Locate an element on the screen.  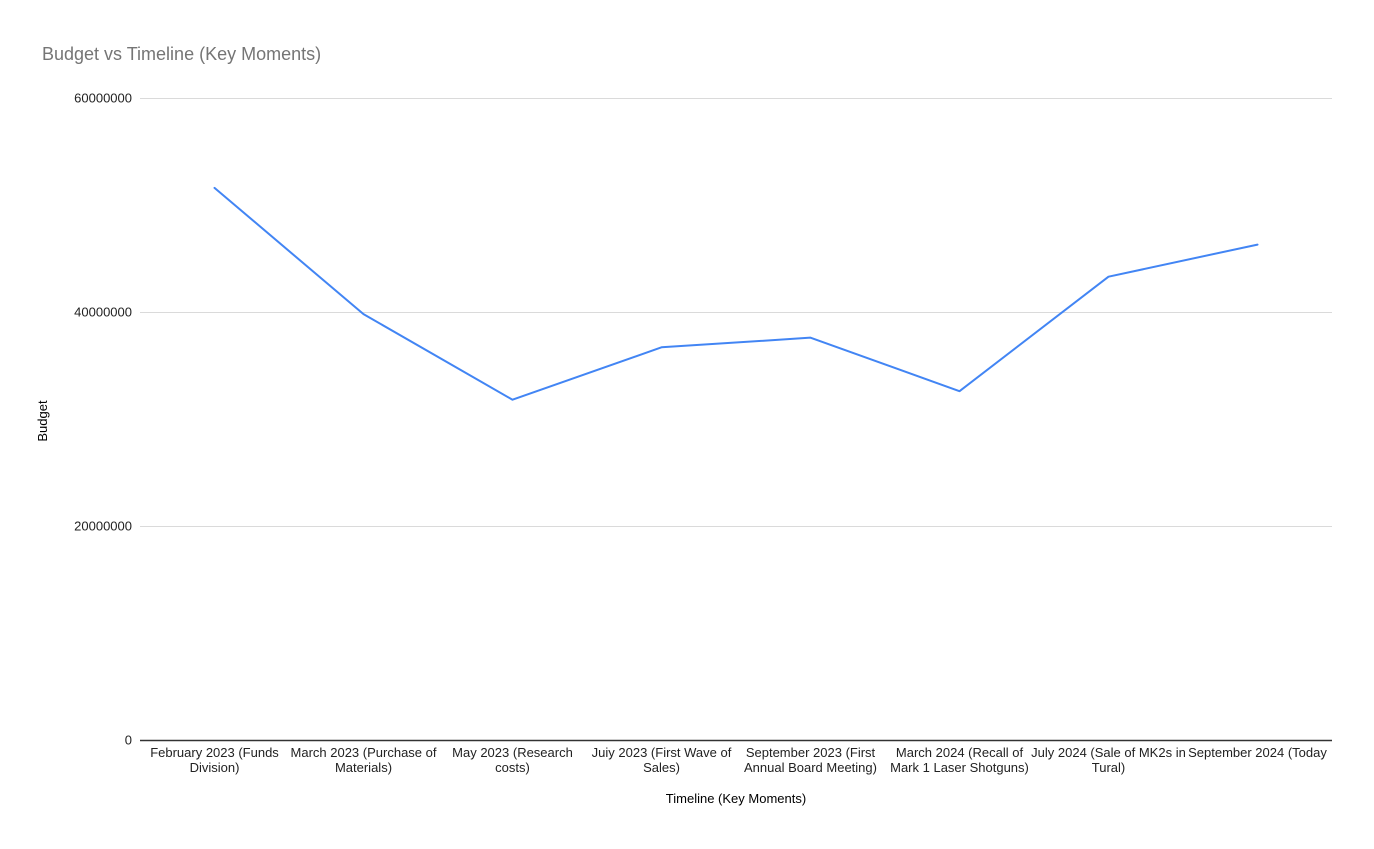
x-tick-label-2: May 2023 (Research costs) is located at coordinates (512, 760).